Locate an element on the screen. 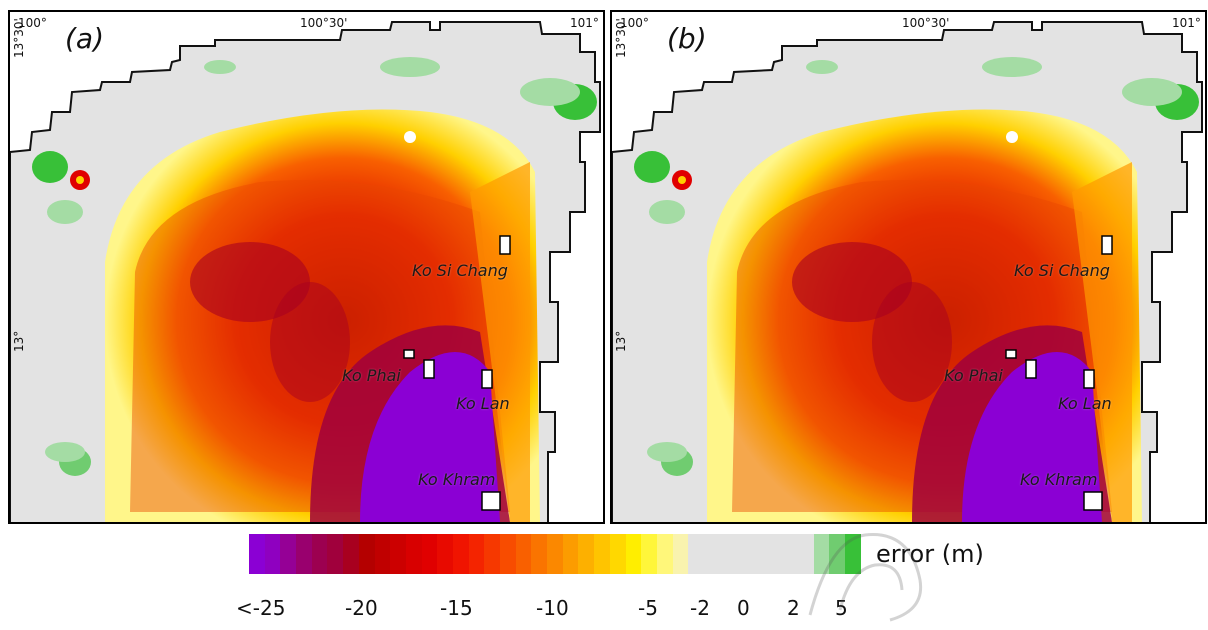 The width and height of the screenshot is (1208, 630). scale-tick-label: -2 is located at coordinates (700, 608).